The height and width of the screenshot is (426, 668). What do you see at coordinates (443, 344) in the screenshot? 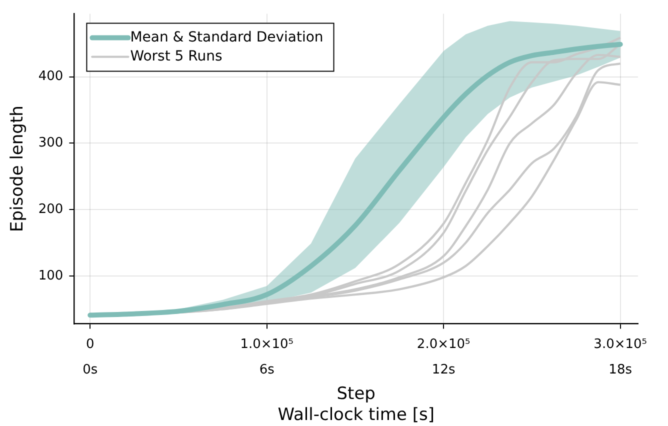
I see `x-tick-label: 2.0×10⁵` at bounding box center [443, 344].